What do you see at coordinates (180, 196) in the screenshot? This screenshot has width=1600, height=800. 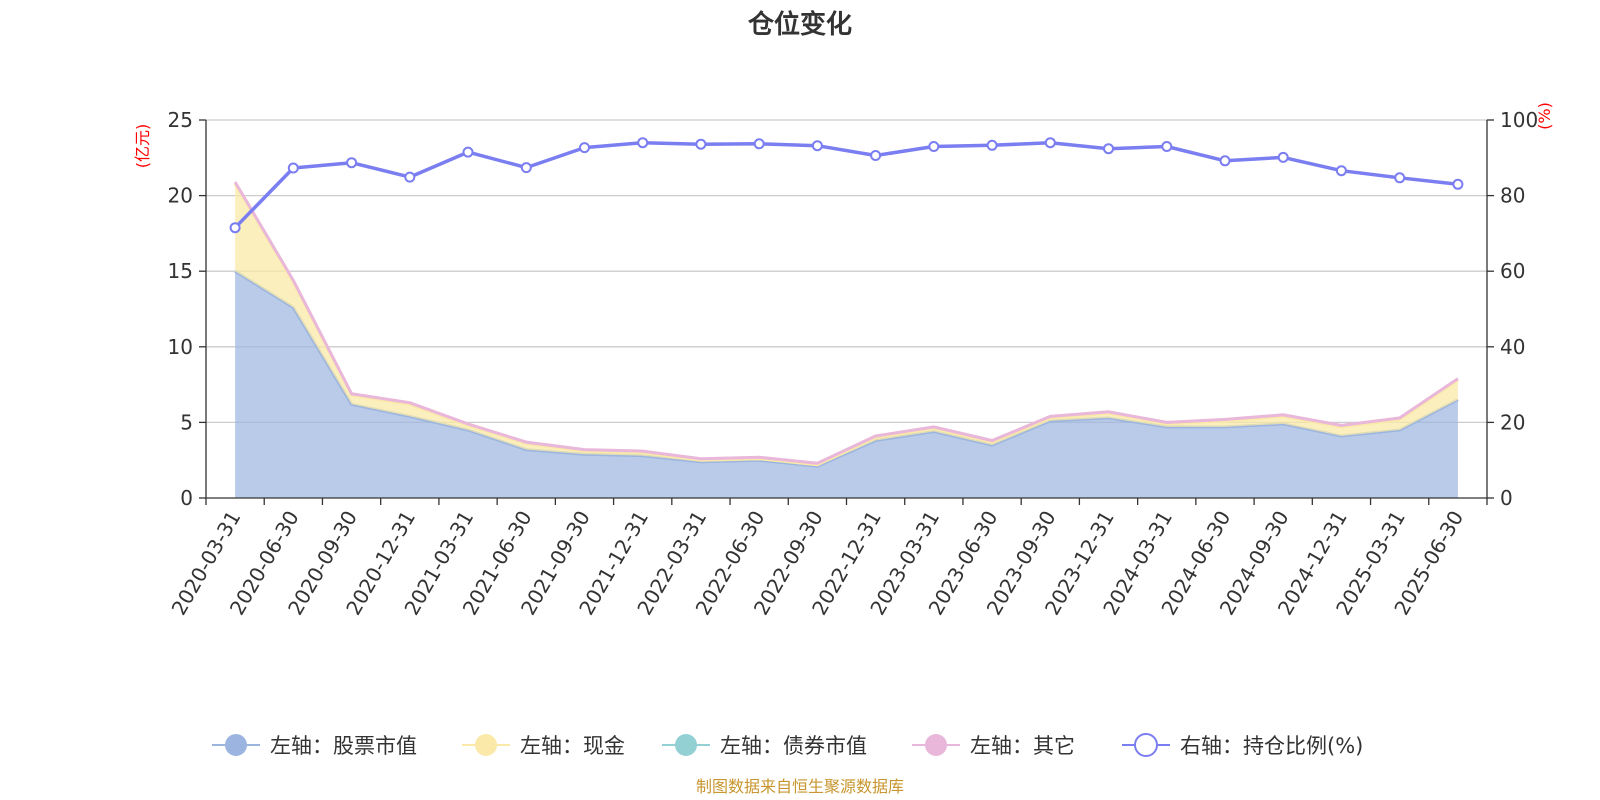 I see `left-axis-tick-label: 20` at bounding box center [180, 196].